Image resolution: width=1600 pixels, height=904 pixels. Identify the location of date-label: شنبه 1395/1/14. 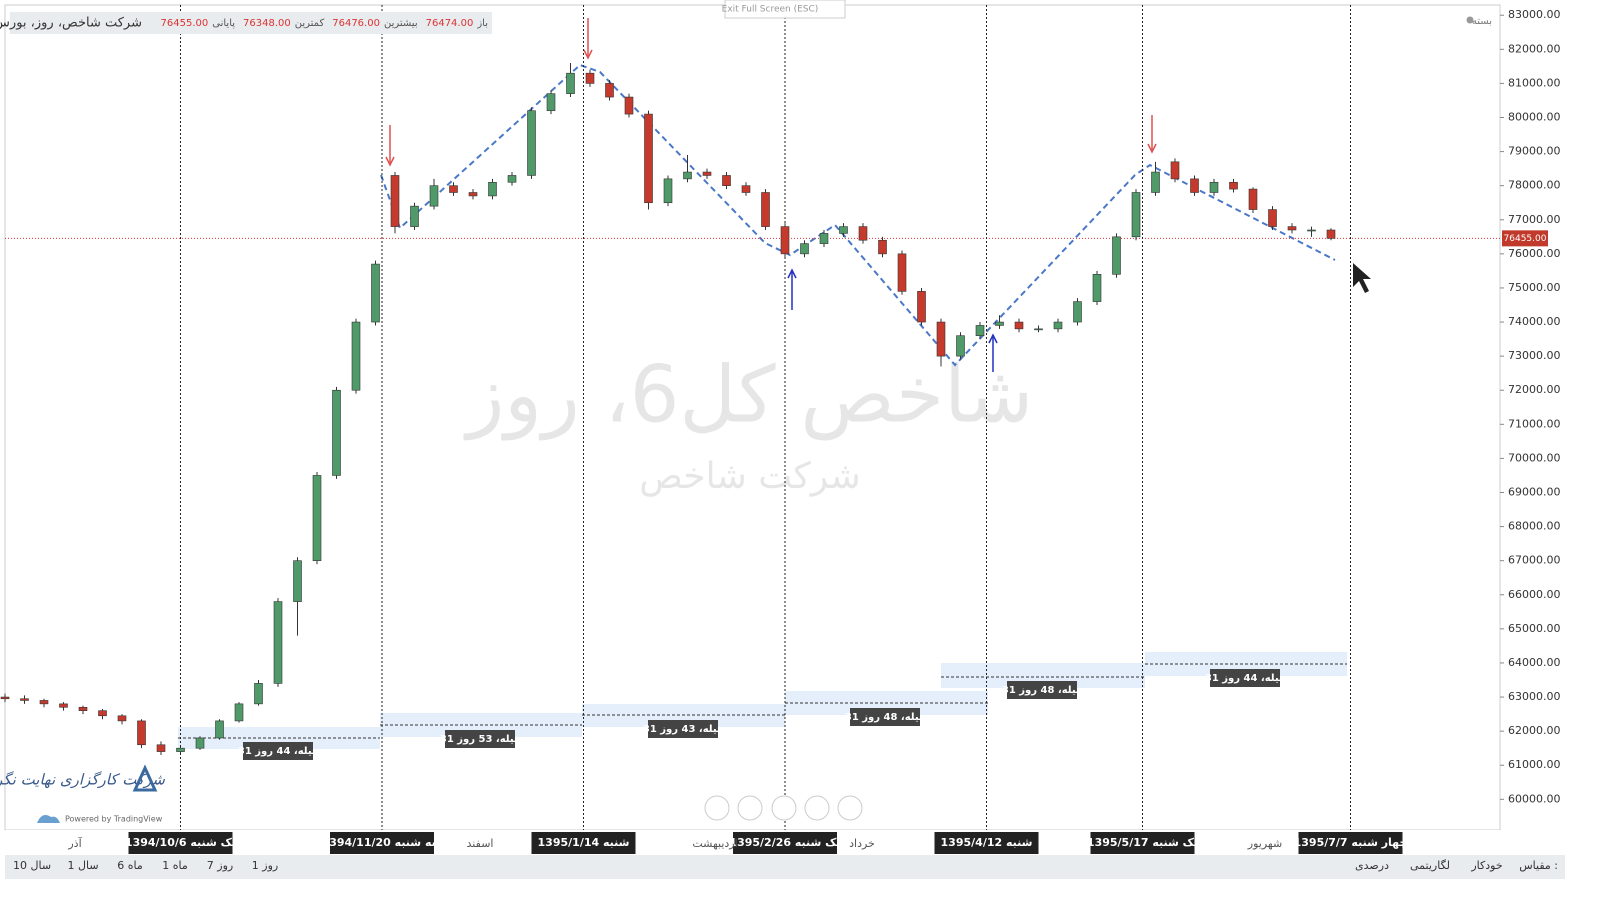
(584, 842).